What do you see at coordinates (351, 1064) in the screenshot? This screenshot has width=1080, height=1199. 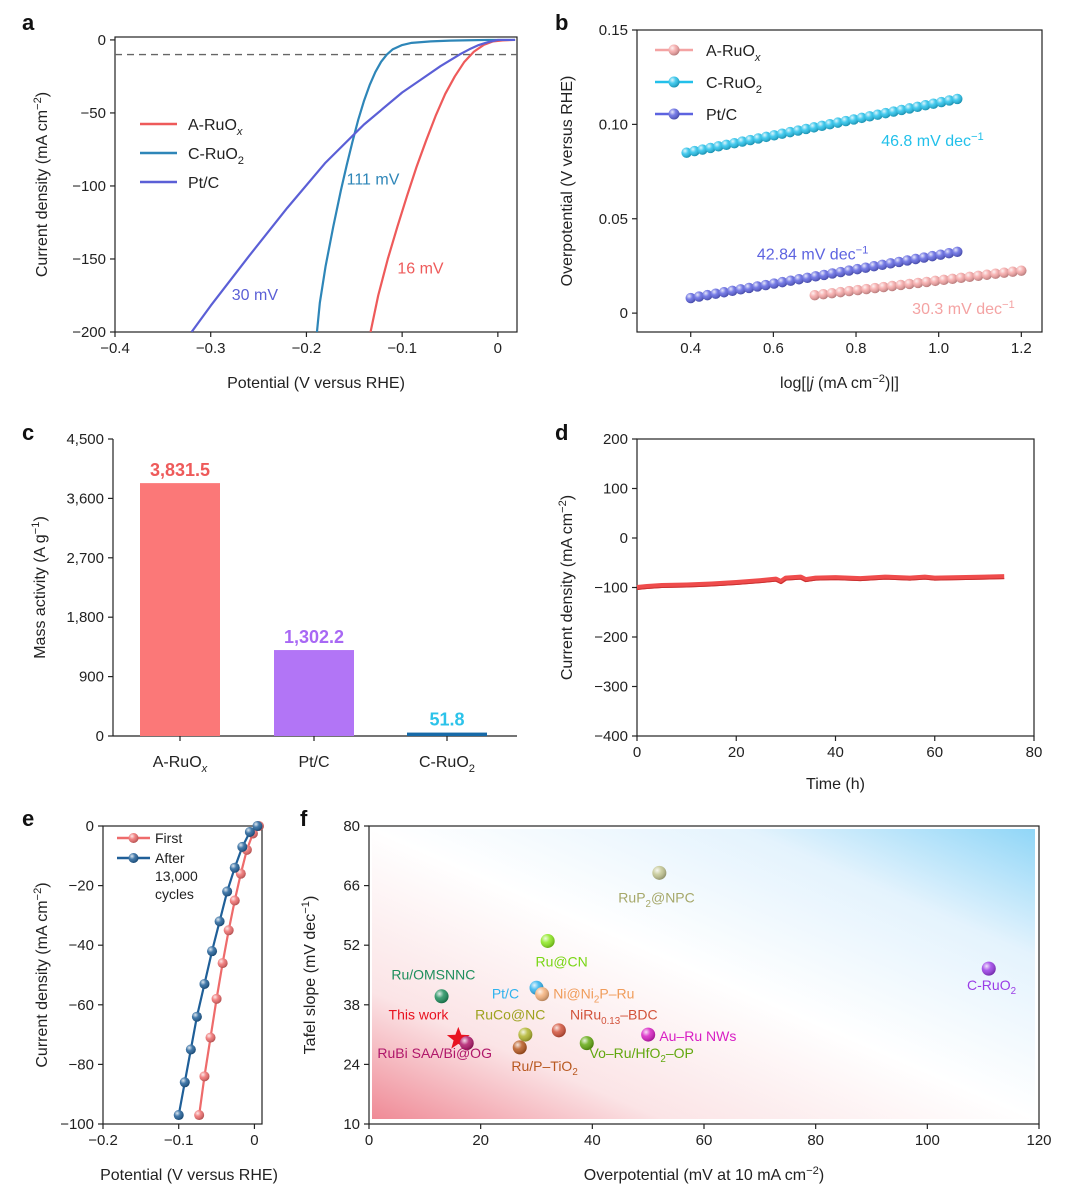 I see `f-y-tick-label: 24` at bounding box center [351, 1064].